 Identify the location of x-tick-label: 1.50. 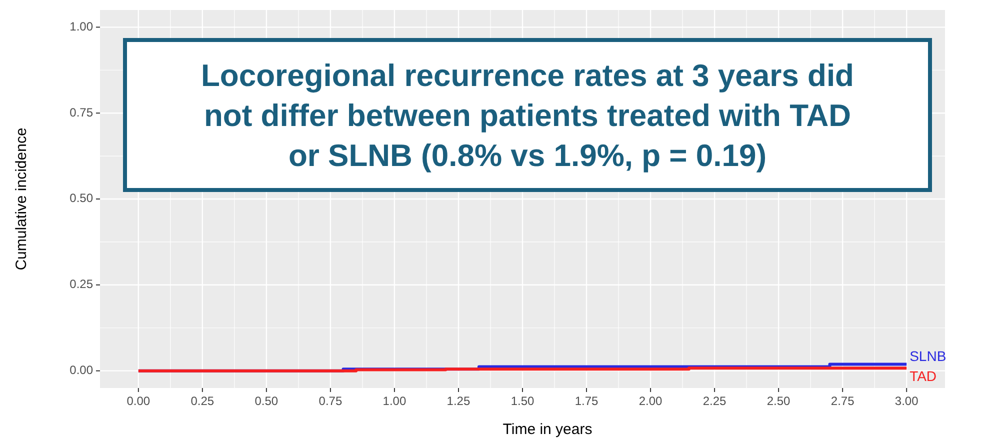
(522, 401).